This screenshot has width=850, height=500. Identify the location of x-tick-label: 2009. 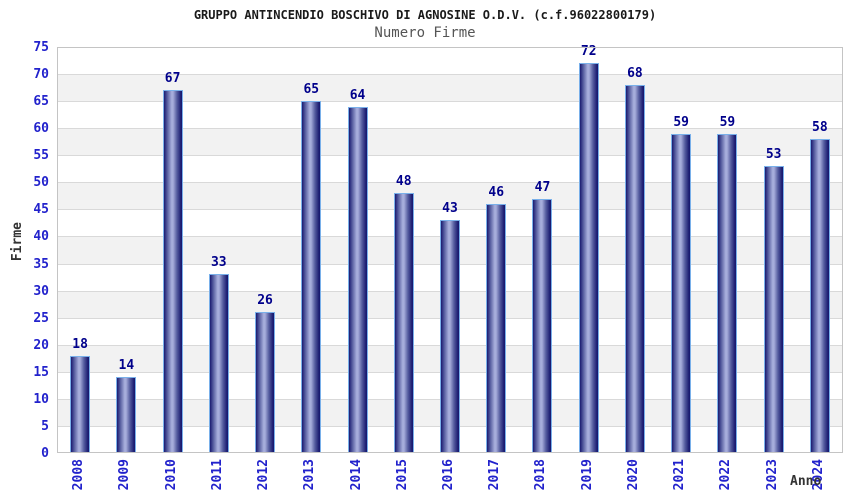
(125, 475).